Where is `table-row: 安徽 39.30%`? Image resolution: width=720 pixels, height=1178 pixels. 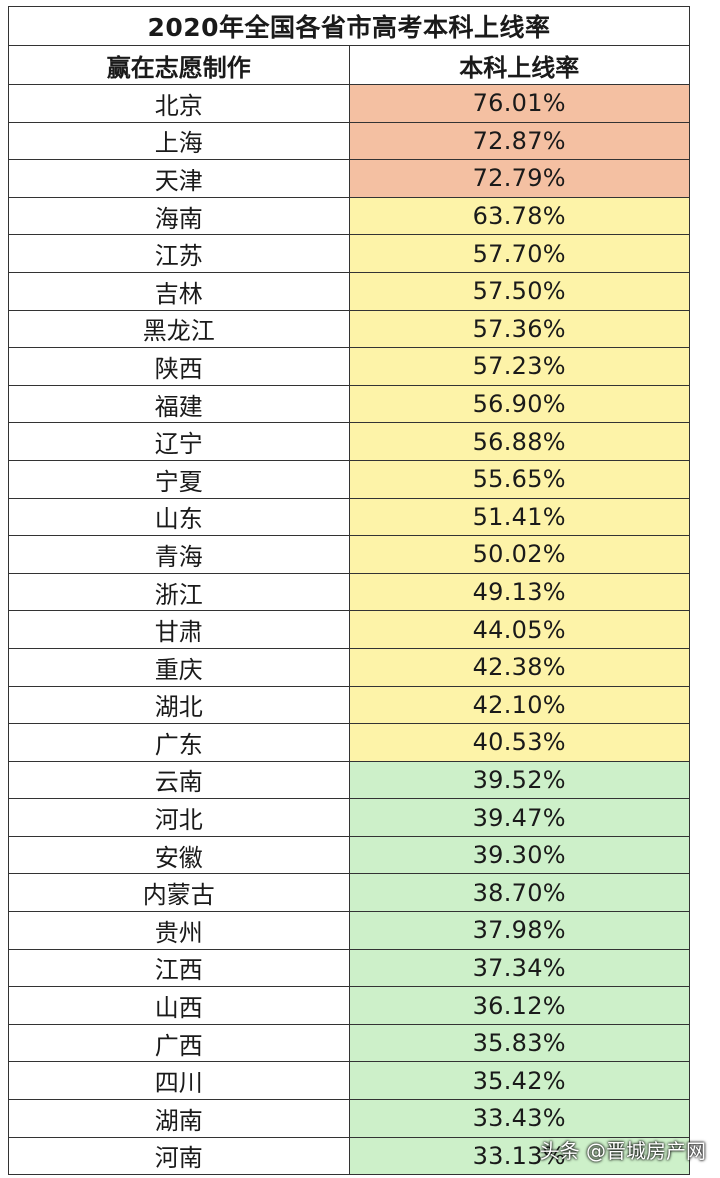
table-row: 安徽 39.30% is located at coordinates (349, 855).